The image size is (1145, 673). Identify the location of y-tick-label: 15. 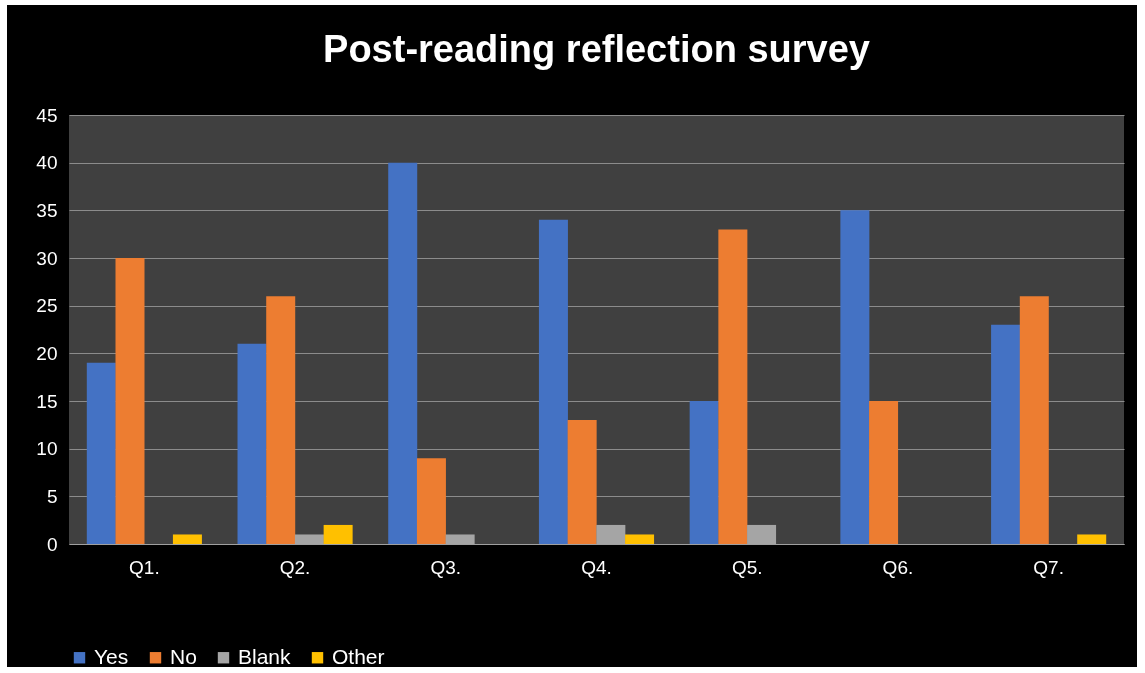
(47, 401).